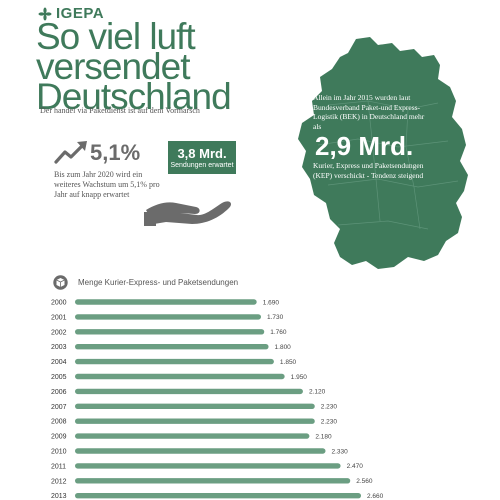  I want to click on brand-name: IGEPA, so click(80, 13).